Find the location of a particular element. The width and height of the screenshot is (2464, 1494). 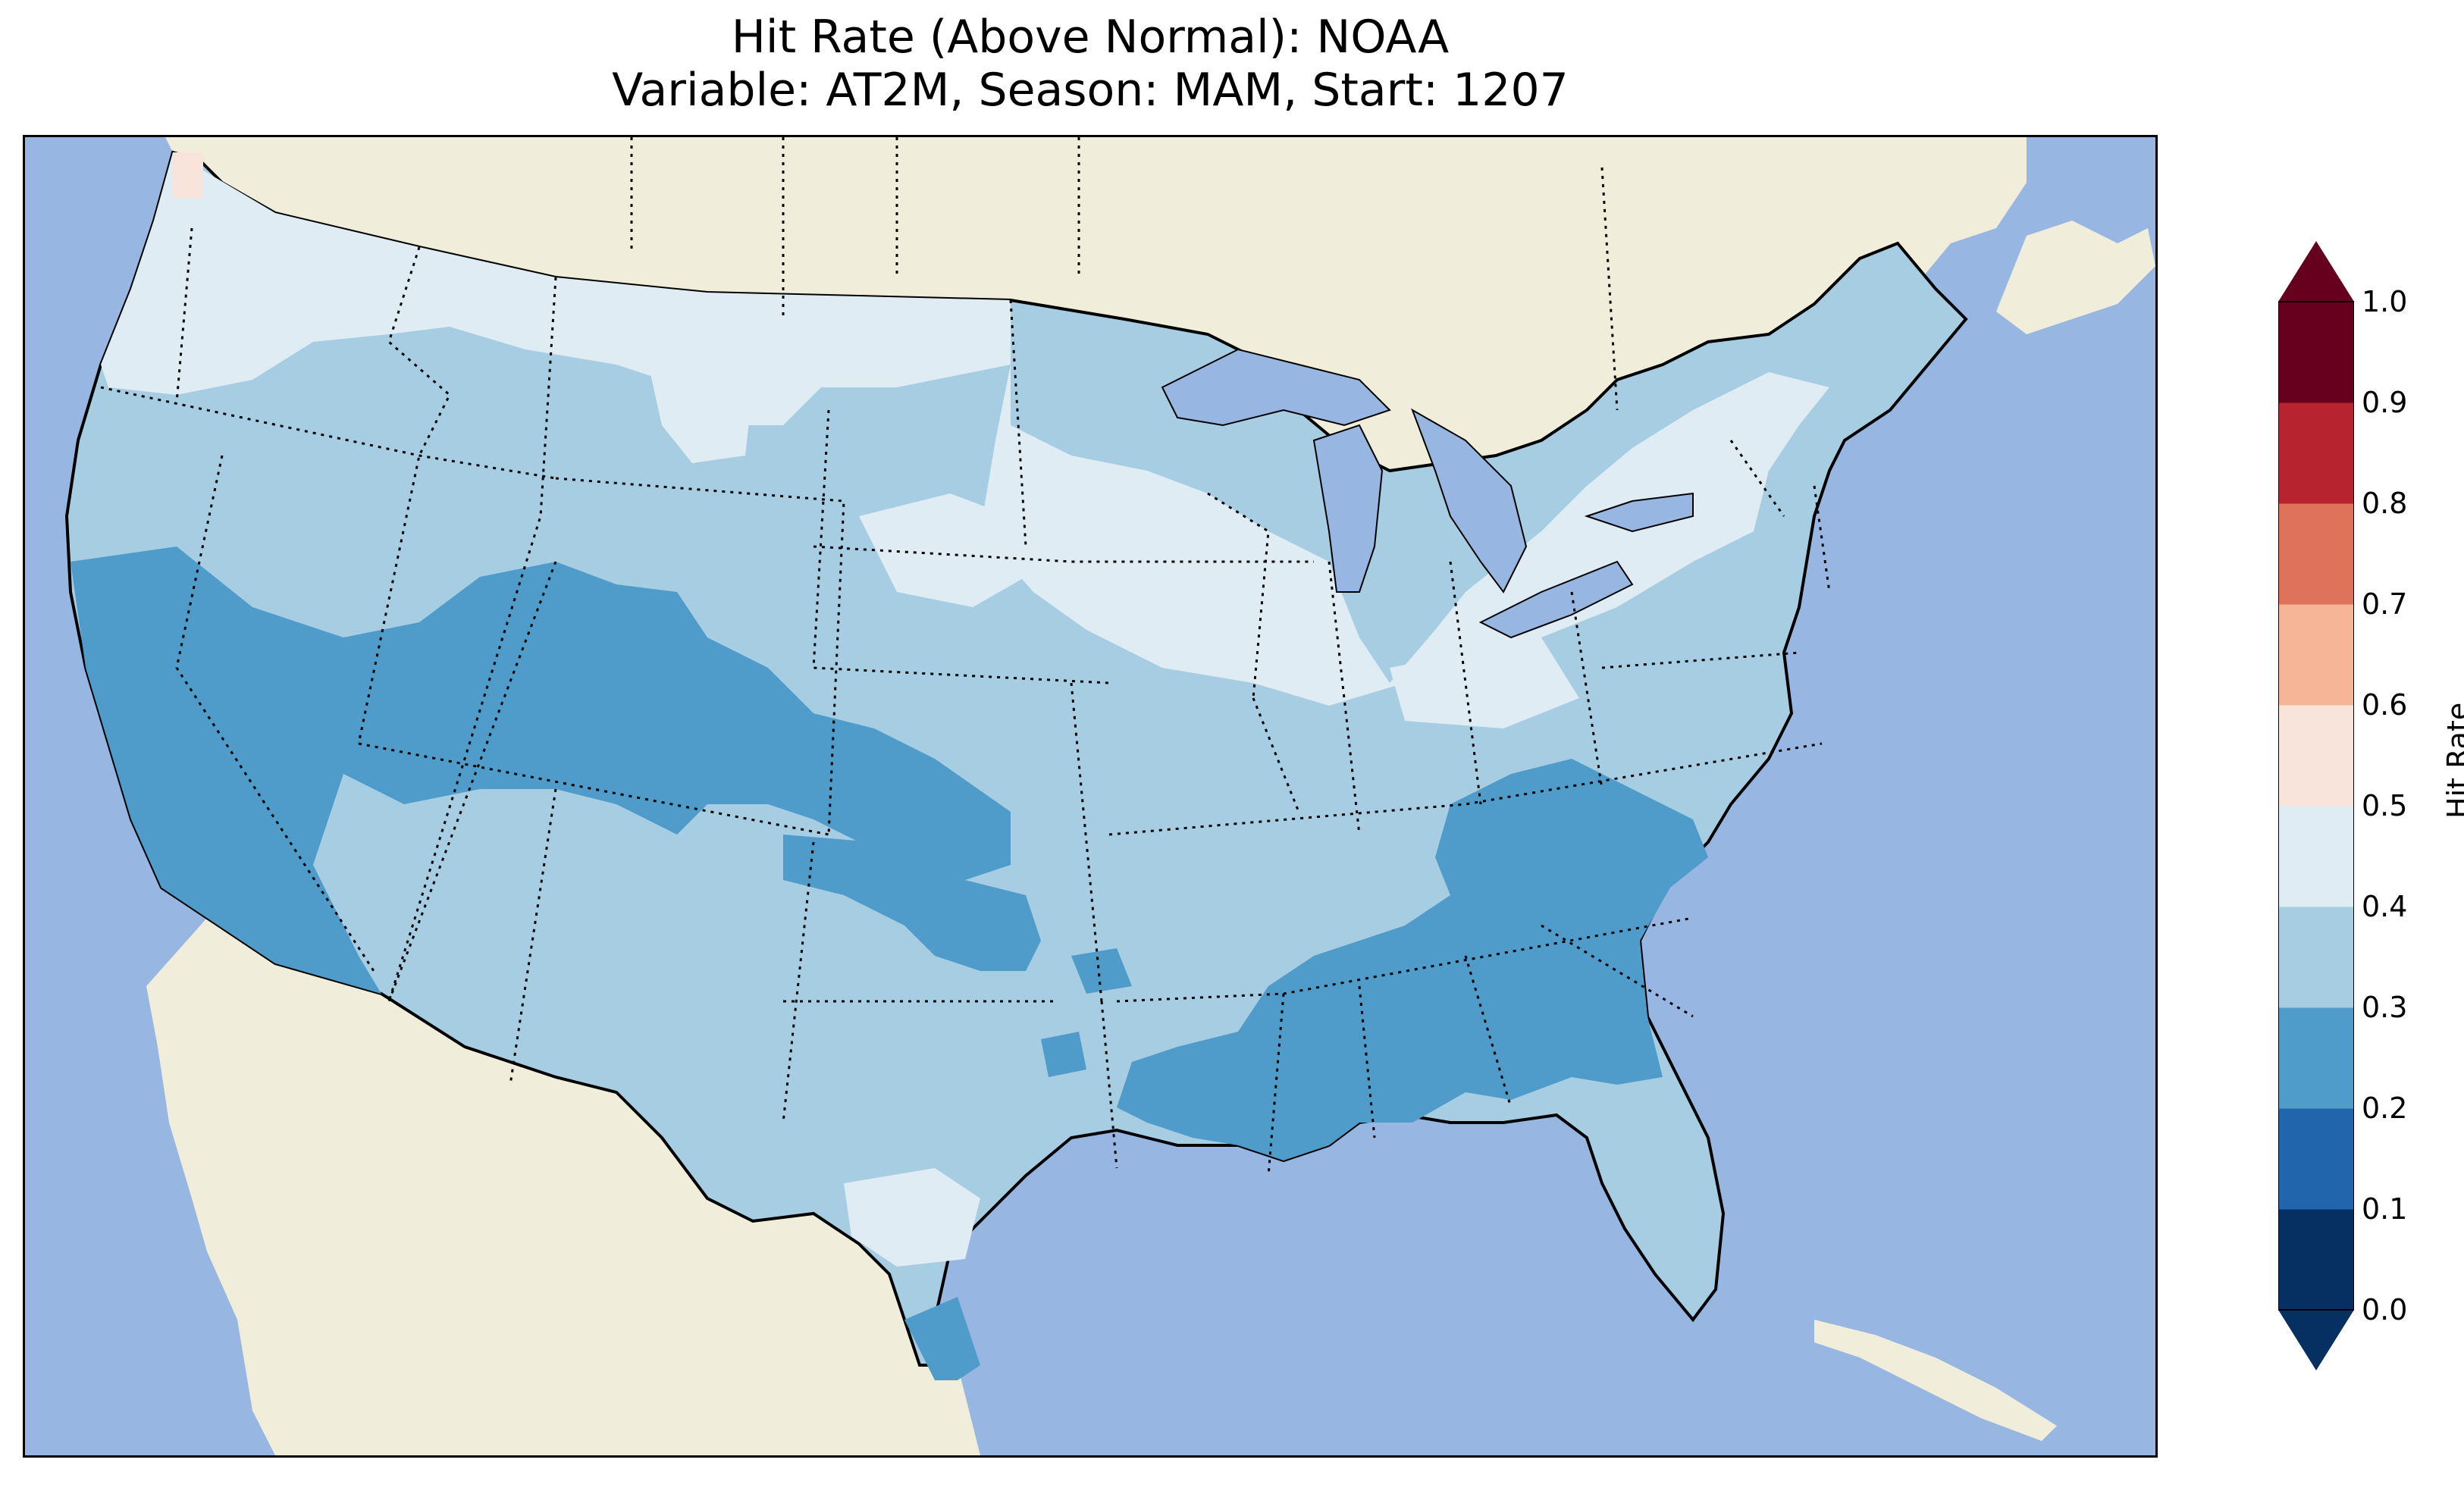

title-line-1: Hit Rate (Above Normal): NOAA is located at coordinates (1091, 37).